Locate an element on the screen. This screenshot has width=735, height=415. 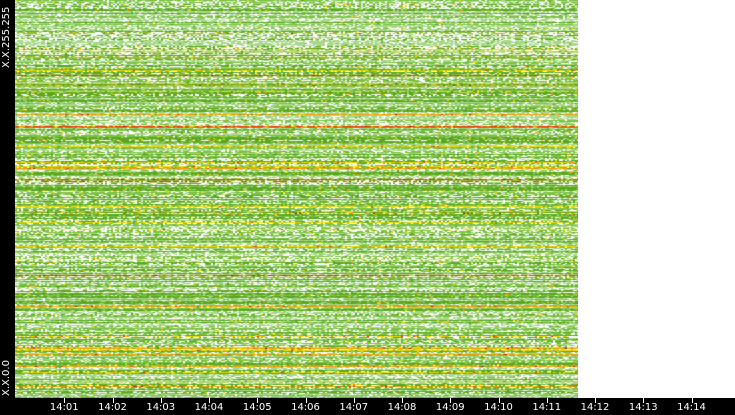
x-tick-label: 14:04 is located at coordinates (209, 407).